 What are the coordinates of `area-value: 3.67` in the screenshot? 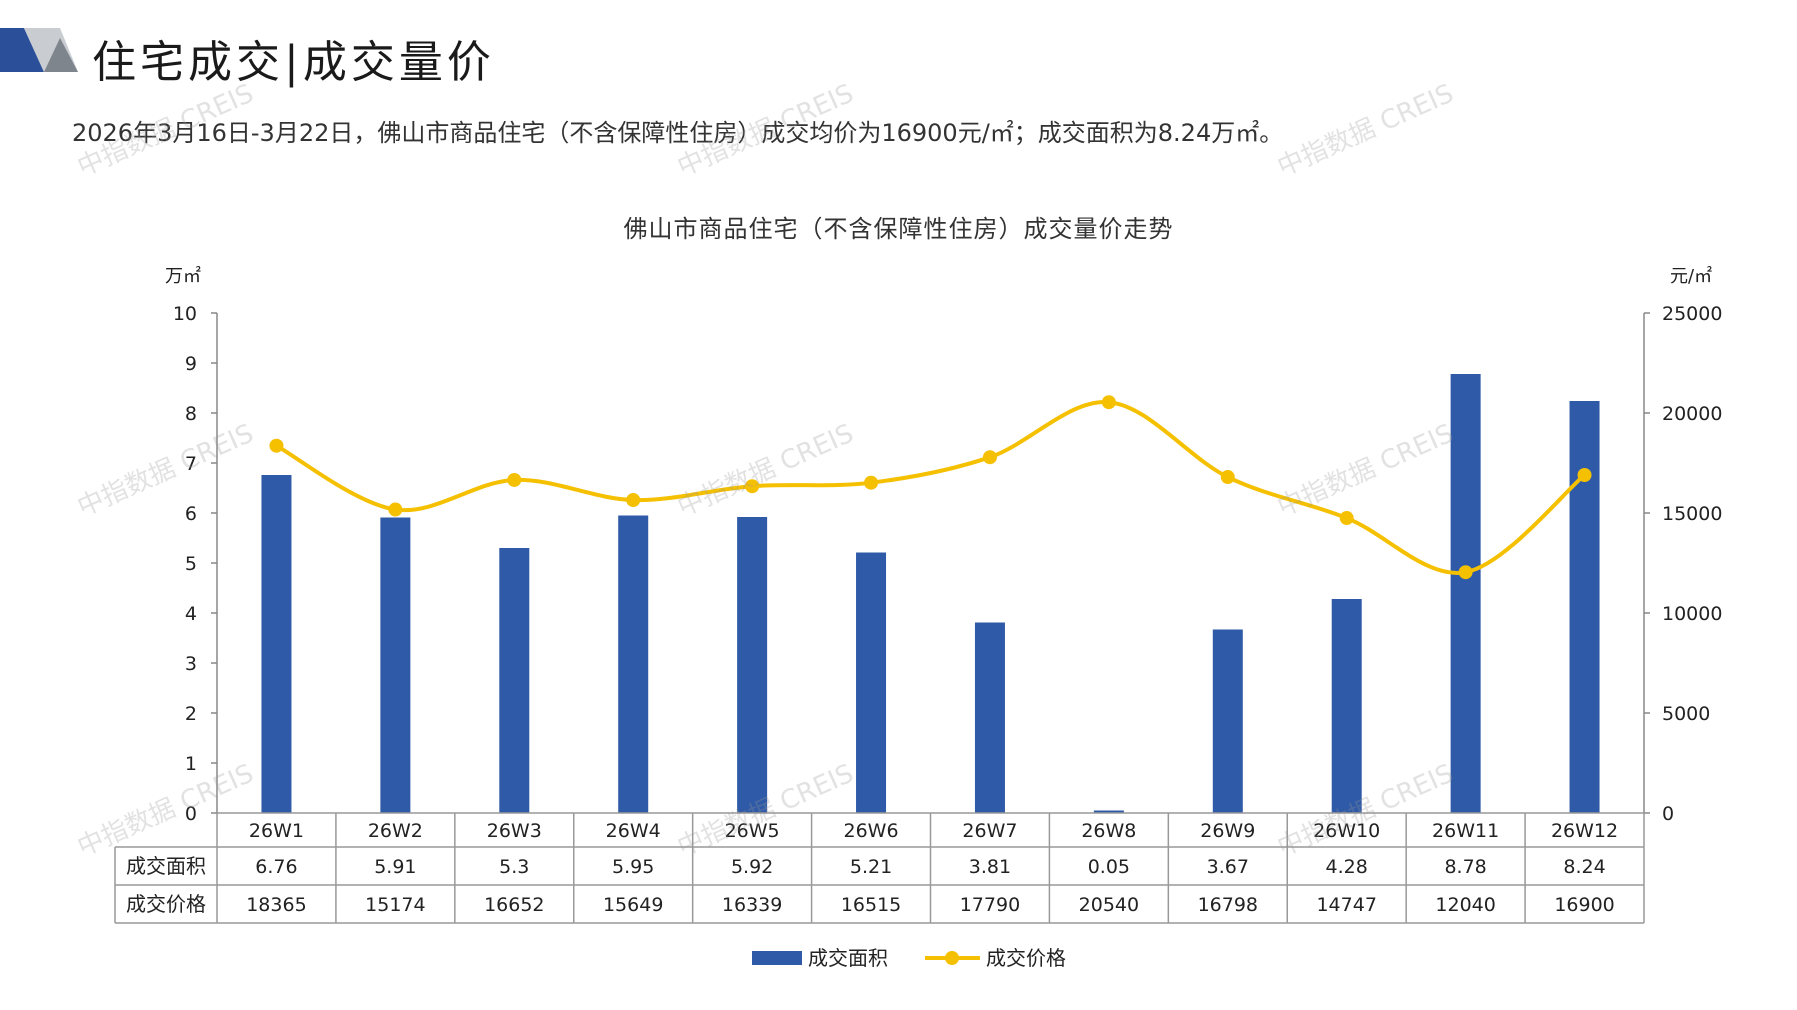 It's located at (1228, 867).